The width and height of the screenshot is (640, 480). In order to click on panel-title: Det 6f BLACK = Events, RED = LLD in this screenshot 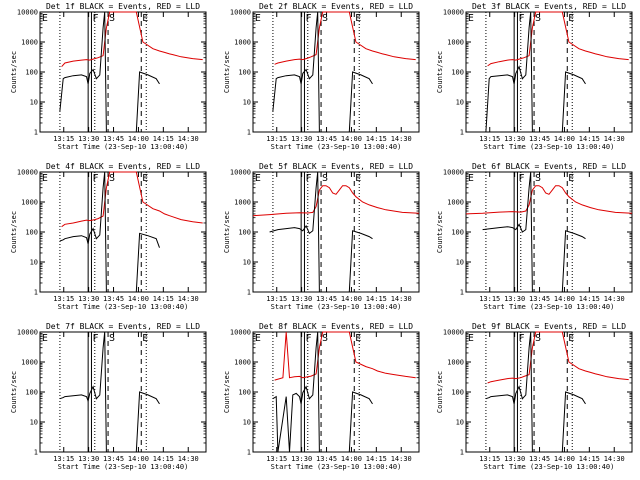, I will do `click(549, 166)`.